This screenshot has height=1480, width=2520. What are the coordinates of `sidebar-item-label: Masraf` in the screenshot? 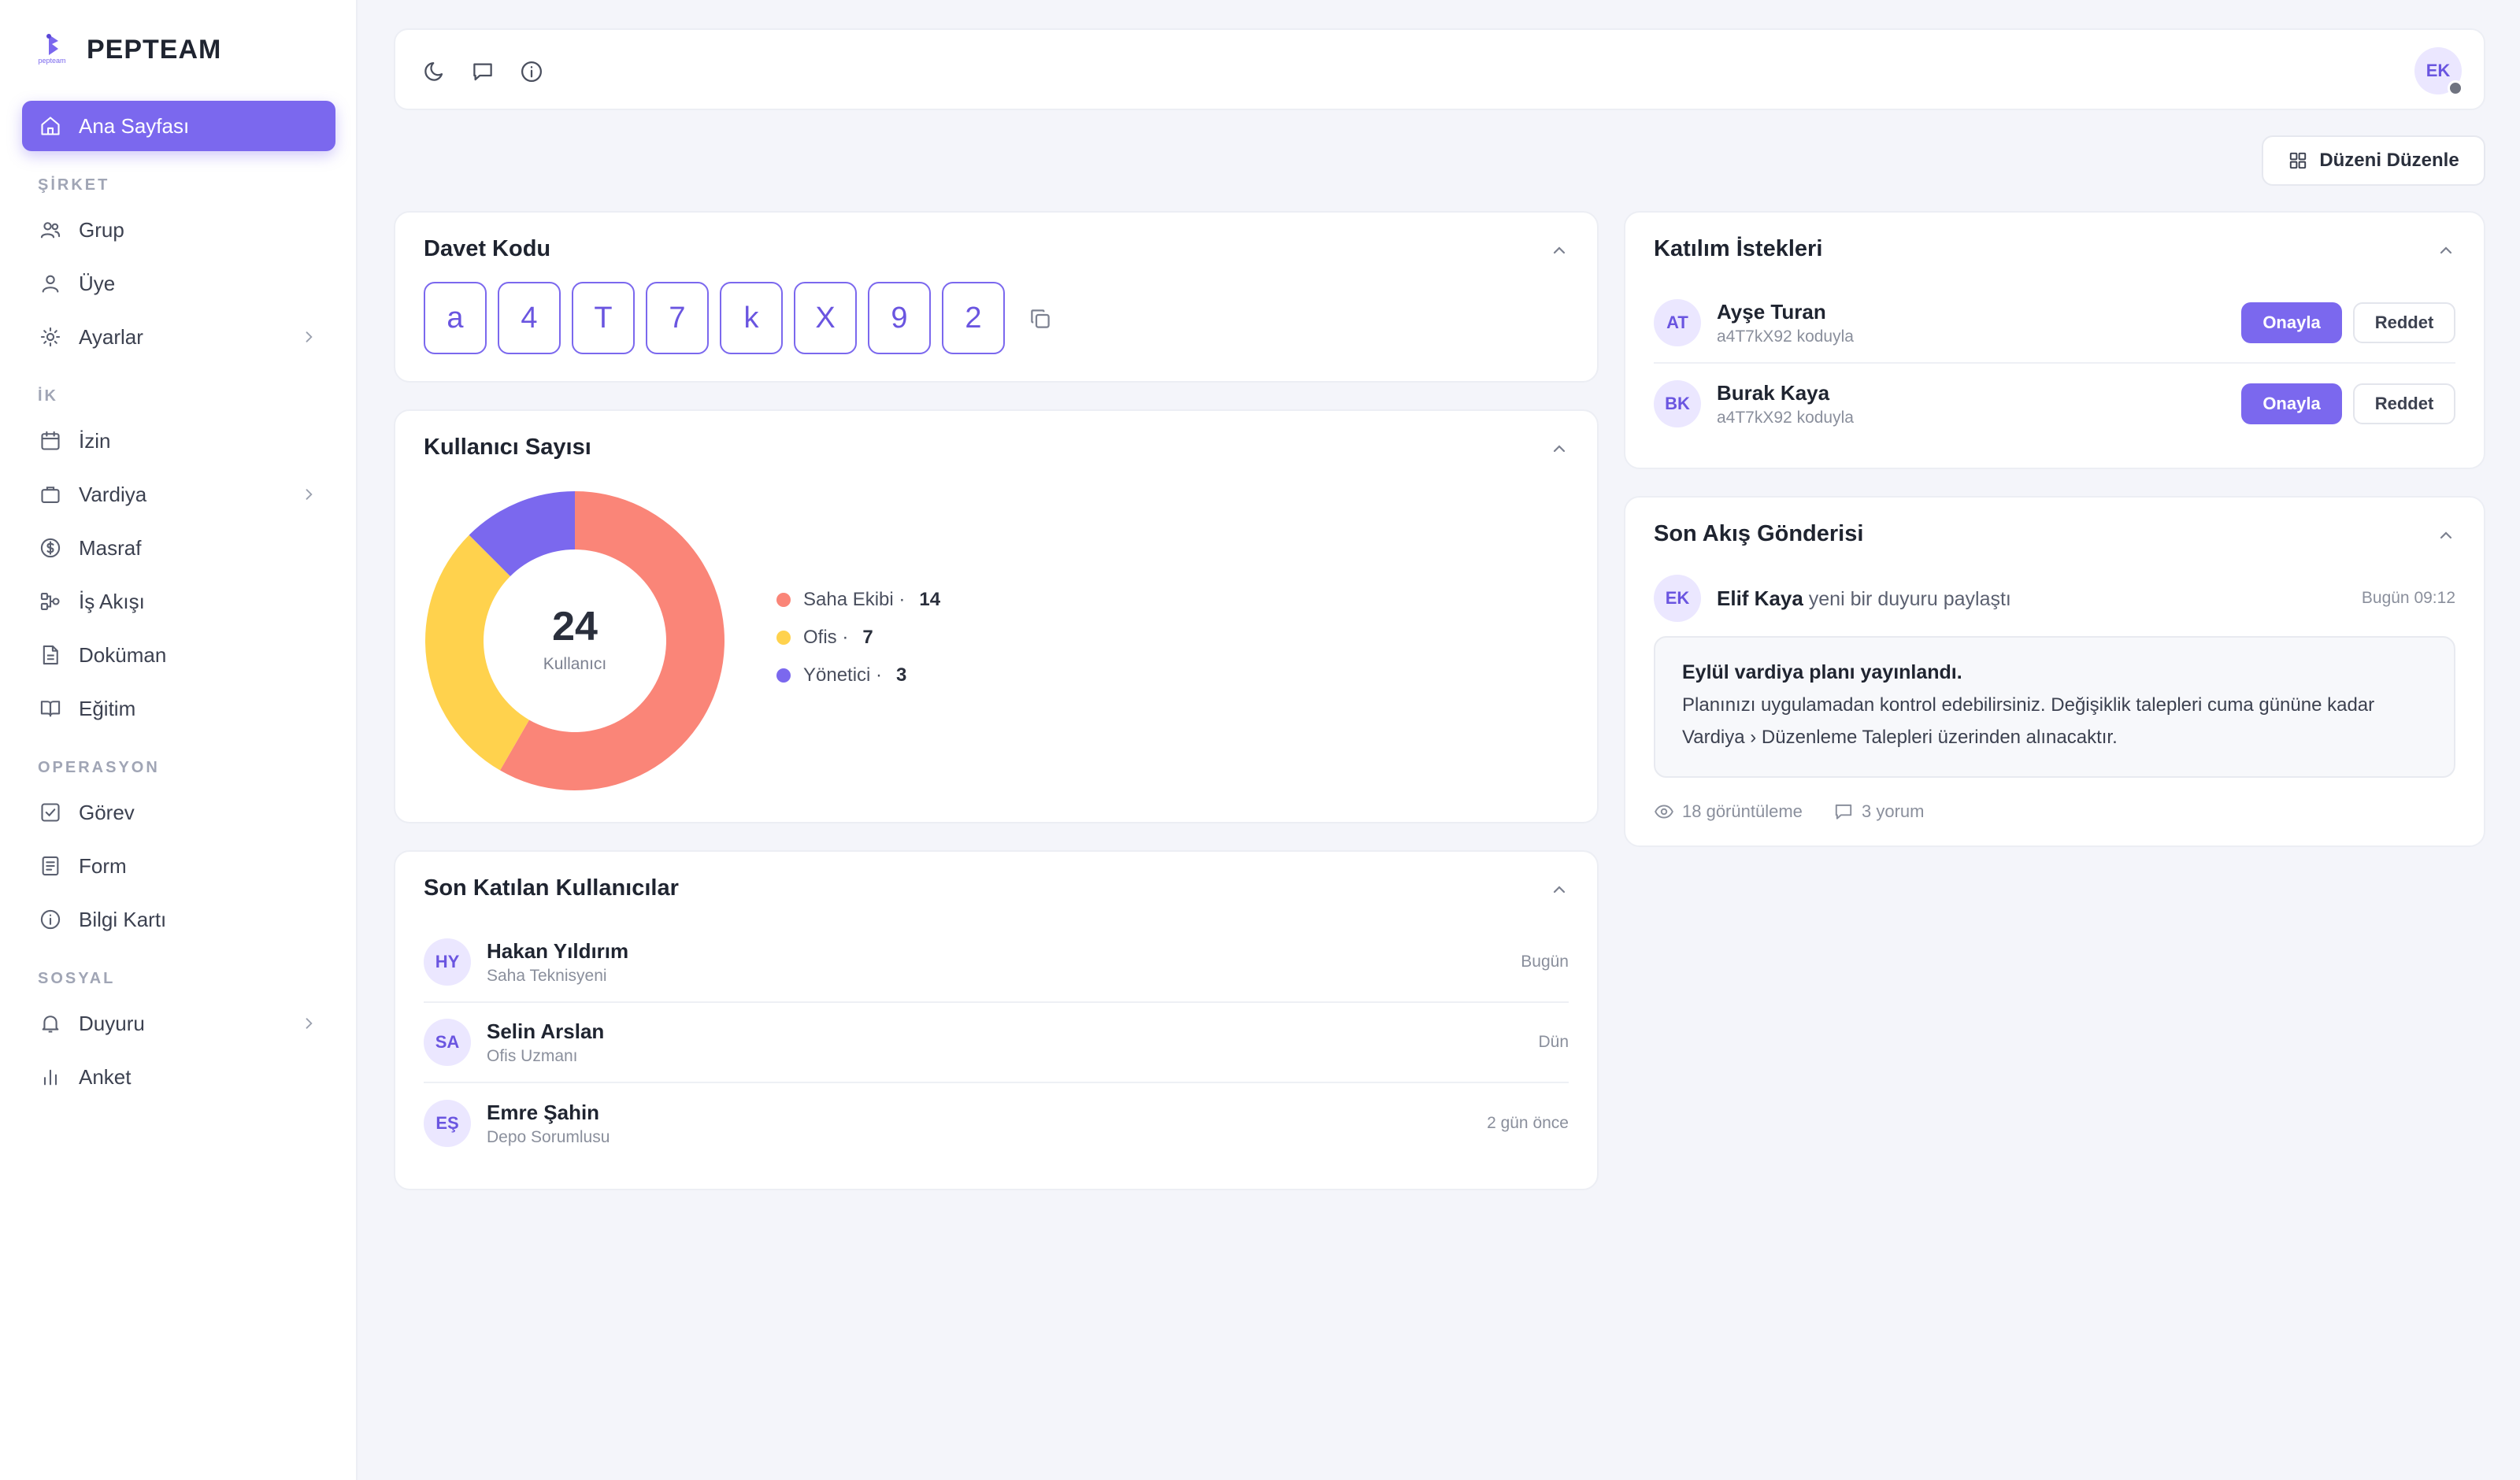 It's located at (110, 547).